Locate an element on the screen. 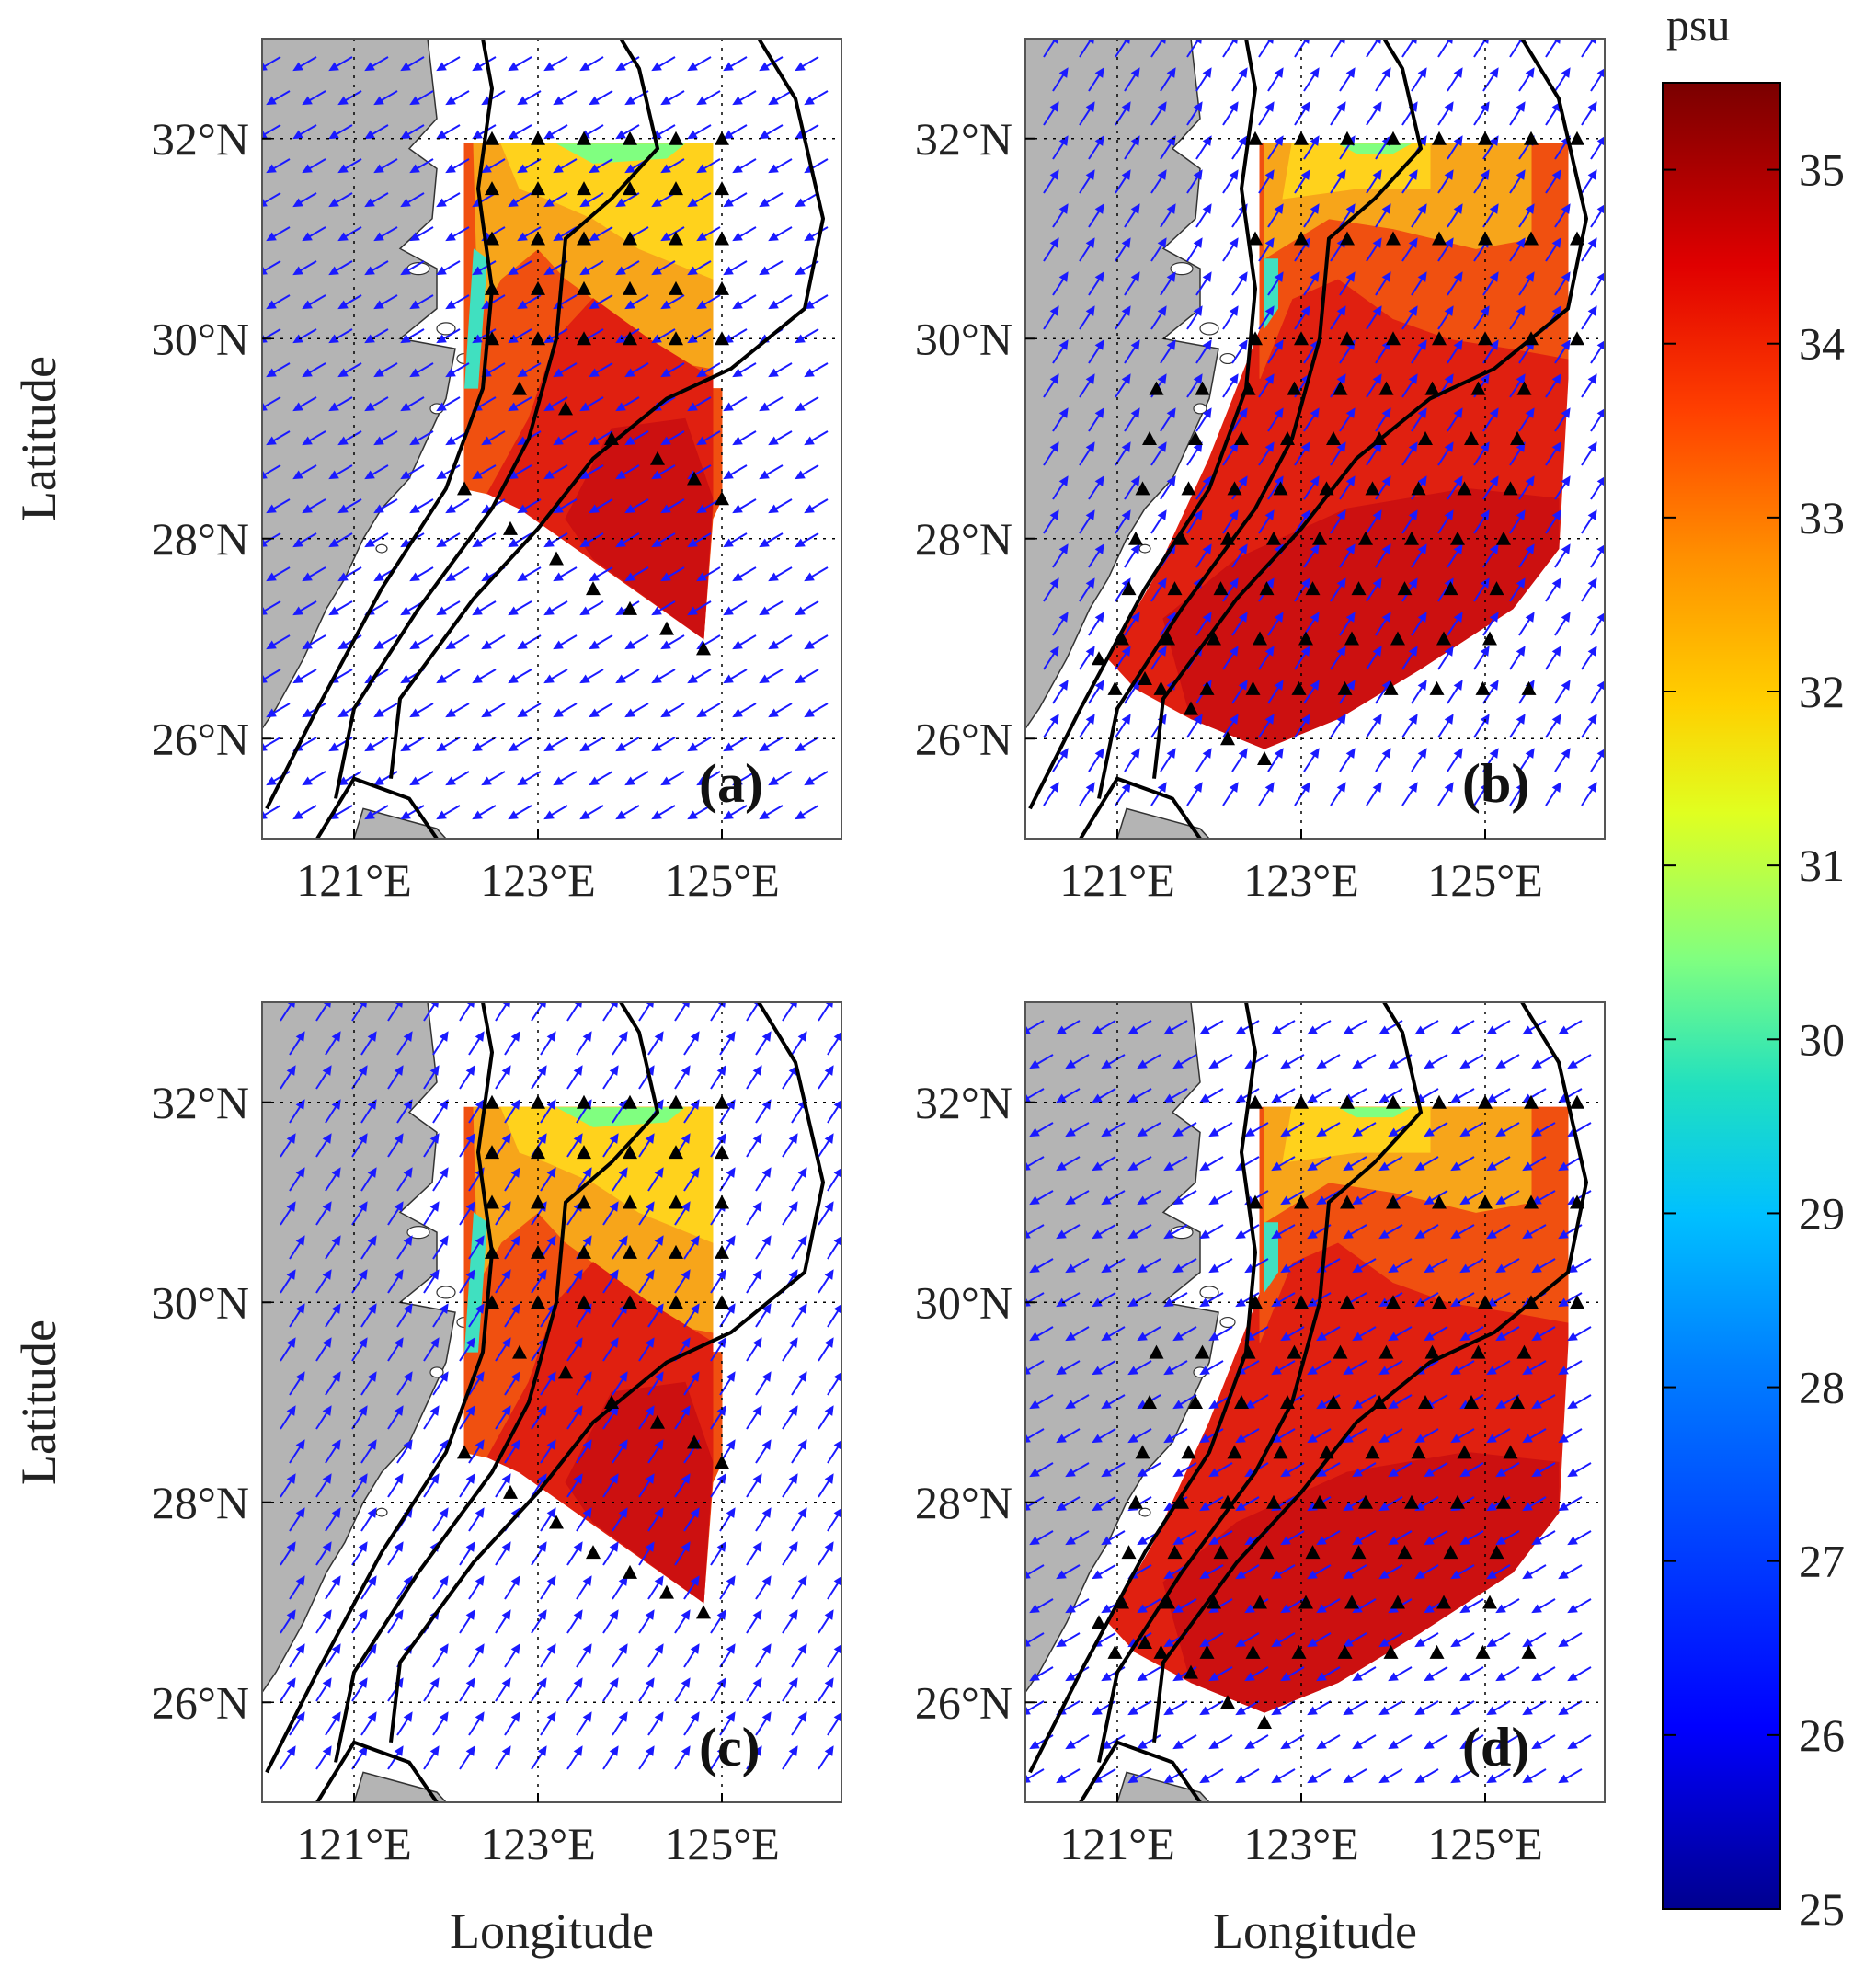  island-coast is located at coordinates (446, 1292).